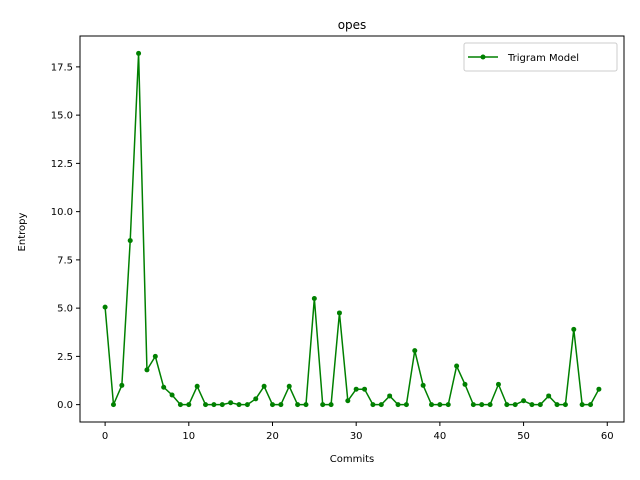 The image size is (640, 480). What do you see at coordinates (62, 164) in the screenshot?
I see `y-tick-label: 12.5` at bounding box center [62, 164].